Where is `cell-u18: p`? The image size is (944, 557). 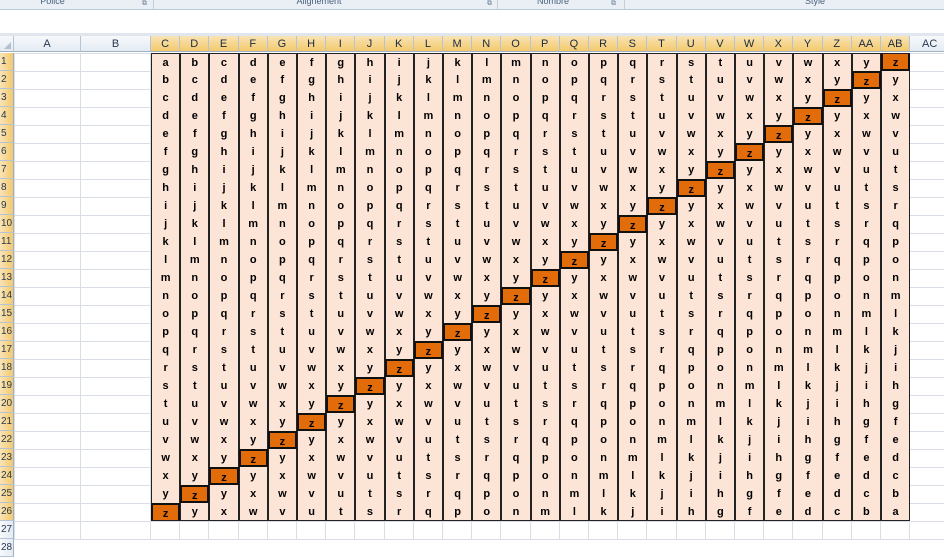
cell-u18: p is located at coordinates (691, 368).